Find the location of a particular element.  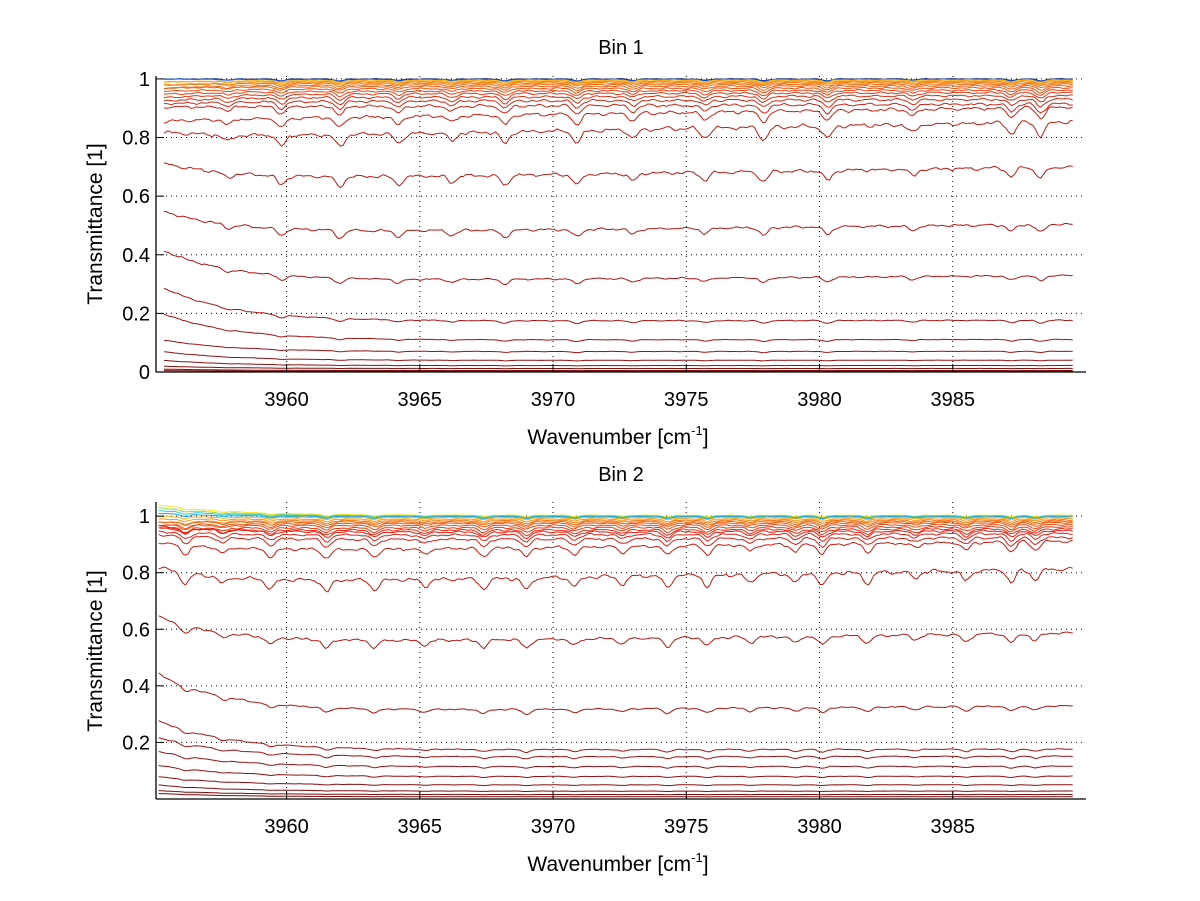

series-line-s8 is located at coordinates (618, 88).